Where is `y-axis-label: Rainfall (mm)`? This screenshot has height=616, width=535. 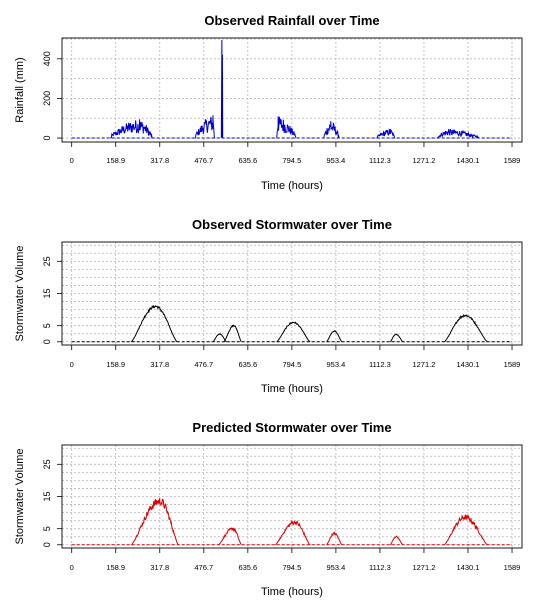 y-axis-label: Rainfall (mm) is located at coordinates (20, 89).